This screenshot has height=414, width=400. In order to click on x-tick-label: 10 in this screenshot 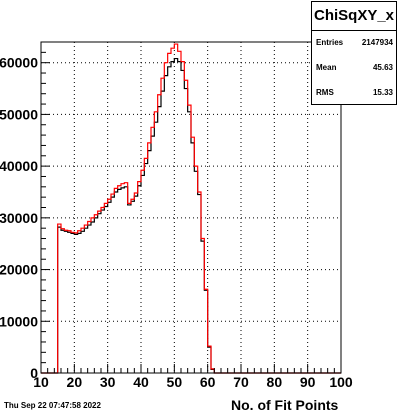, I will do `click(41, 382)`.